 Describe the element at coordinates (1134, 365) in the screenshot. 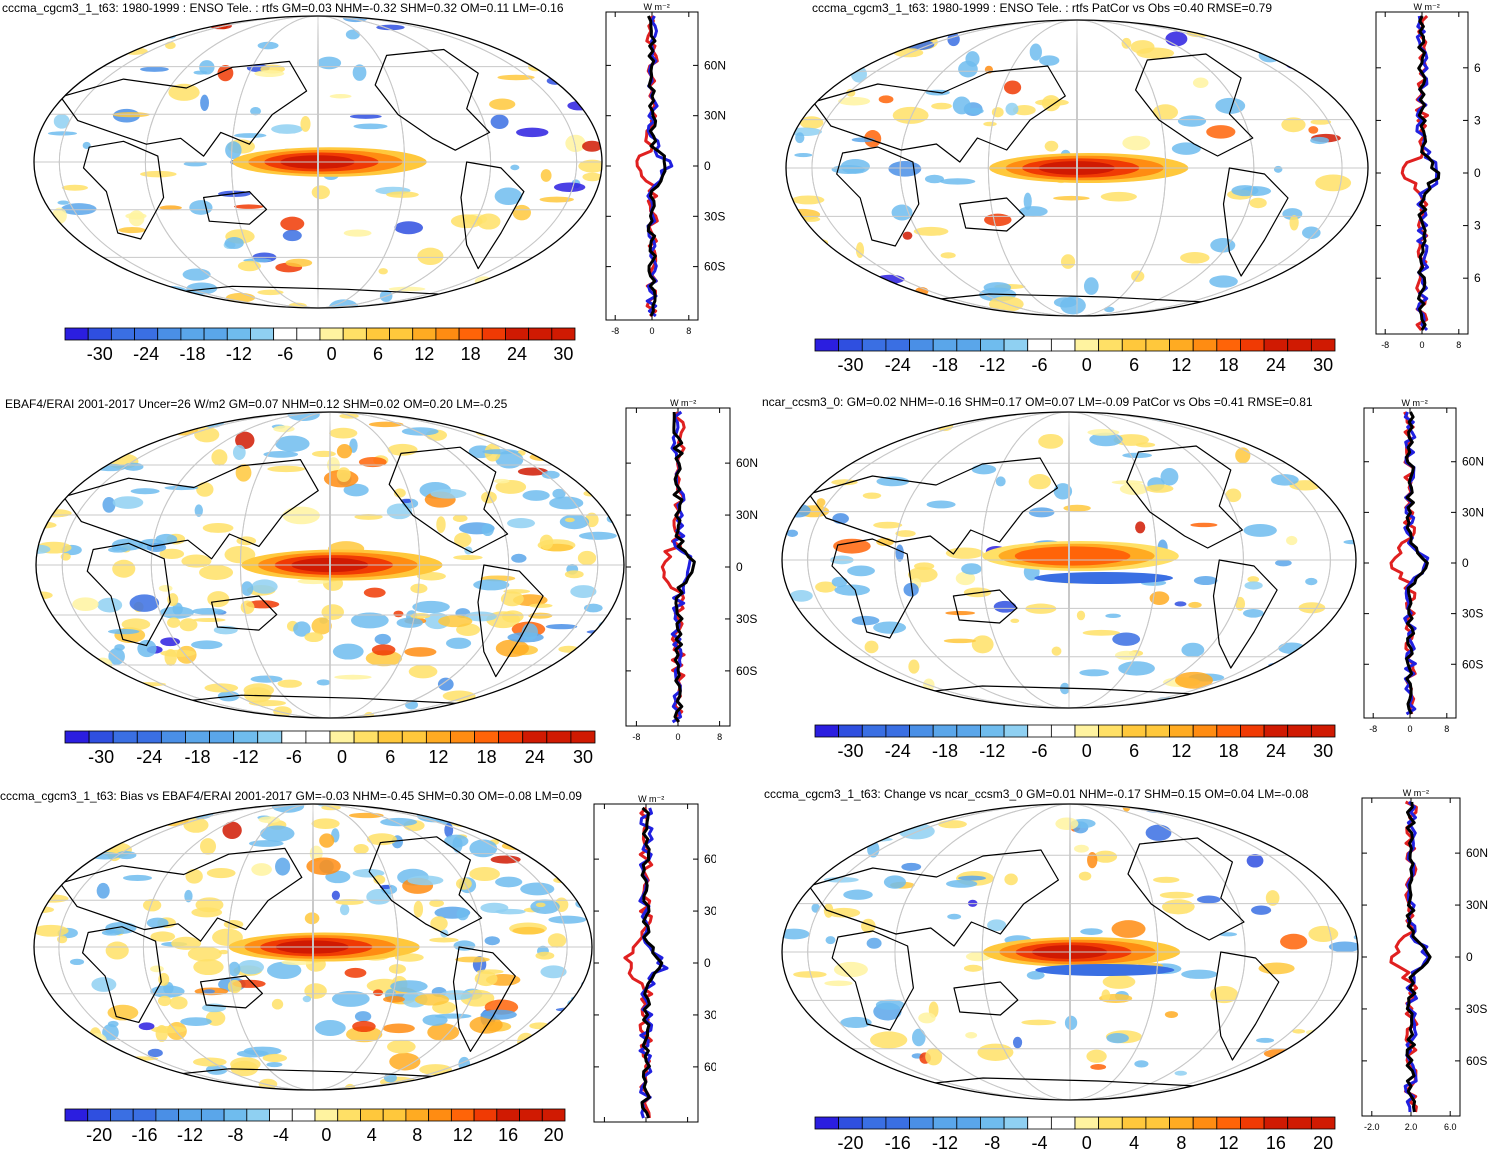

I see `colorbar-label: 6` at that location.